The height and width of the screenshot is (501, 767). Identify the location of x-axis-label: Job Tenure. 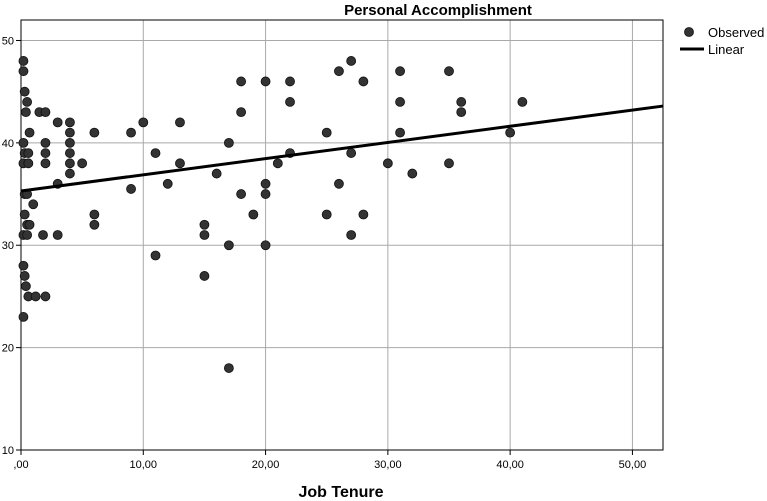
(340, 492).